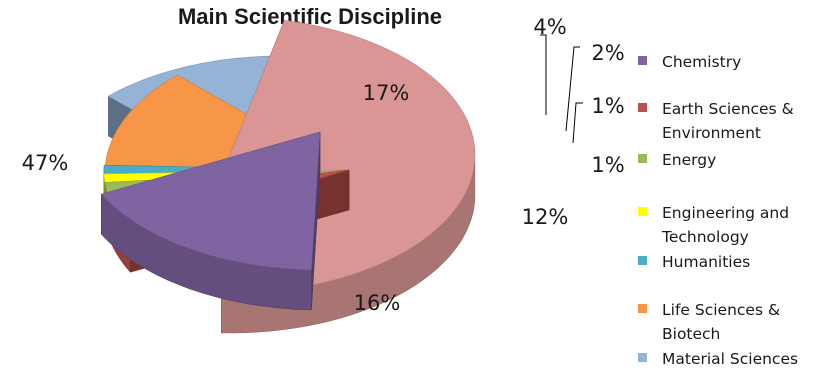 Image resolution: width=821 pixels, height=388 pixels. I want to click on leader-lines, so click(561, 89).